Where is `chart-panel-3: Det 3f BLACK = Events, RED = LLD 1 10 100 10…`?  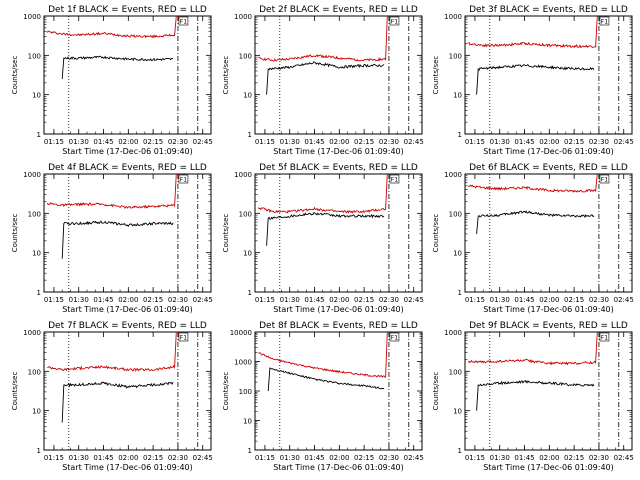 chart-panel-3: Det 3f BLACK = Events, RED = LLD 1 10 100 10… is located at coordinates (533, 80).